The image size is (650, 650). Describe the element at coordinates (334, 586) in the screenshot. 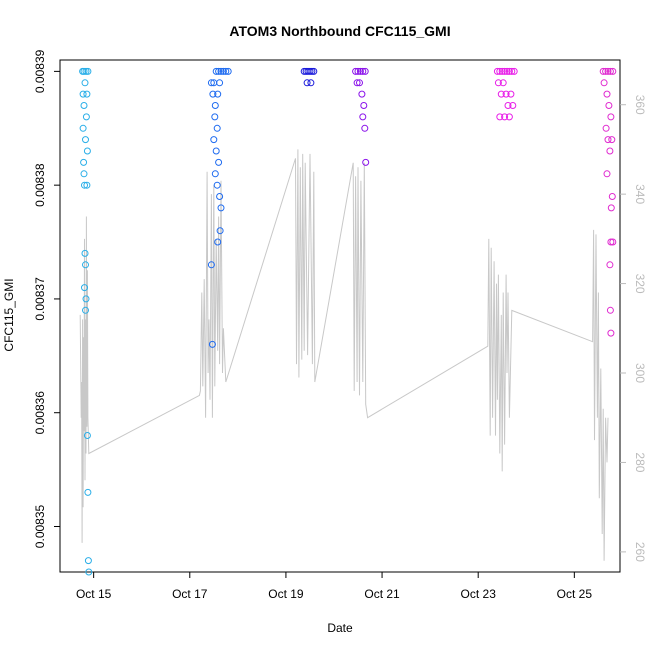

I see `x-axis: Oct 15 Oct 17 Oct 19 Oct 21 Oct 23 Oct 25` at that location.